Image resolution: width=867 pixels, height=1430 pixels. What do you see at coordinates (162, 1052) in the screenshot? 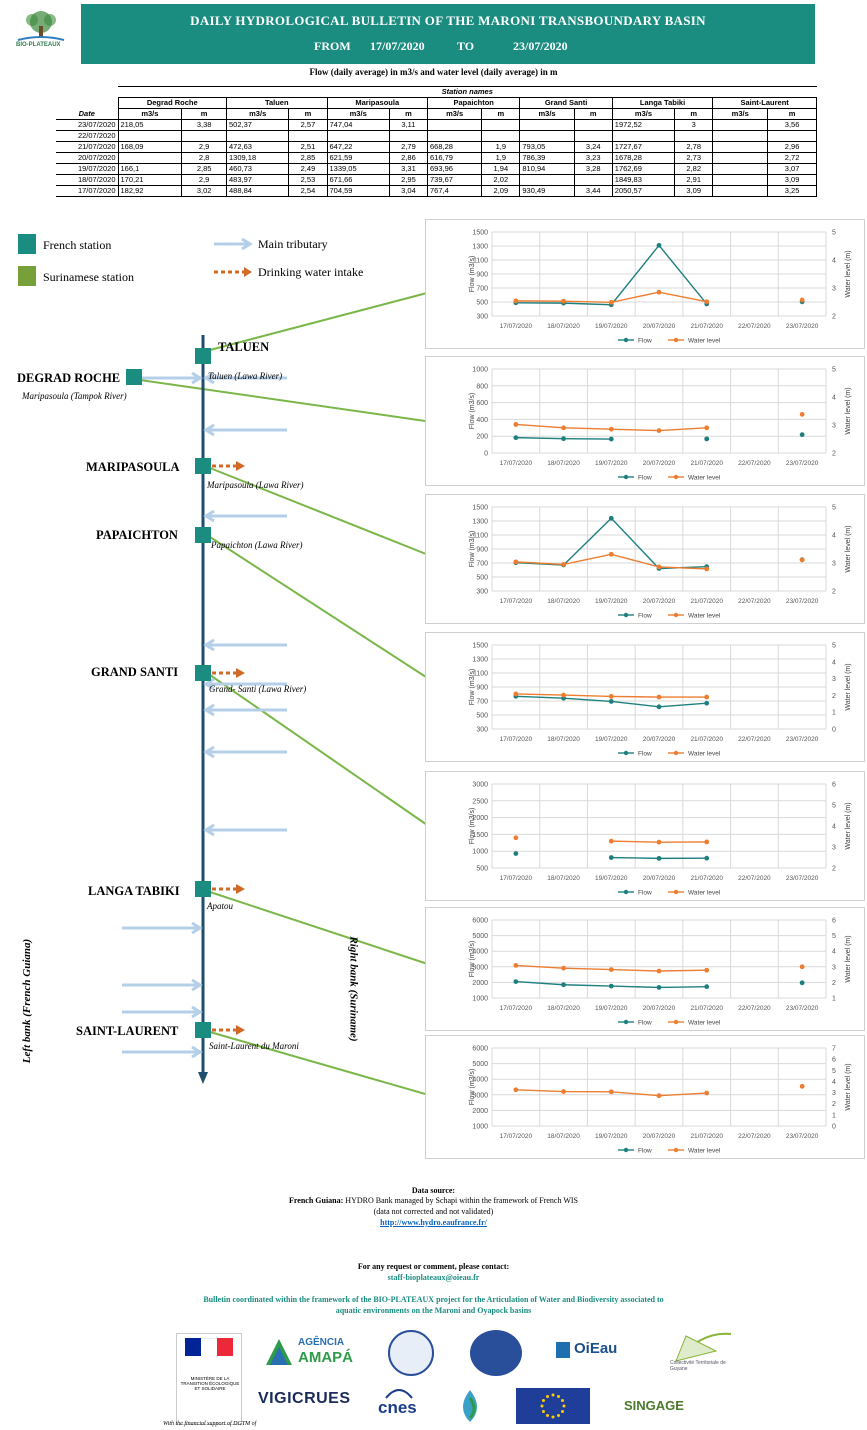
I see `tributary-arrow-right` at bounding box center [162, 1052].